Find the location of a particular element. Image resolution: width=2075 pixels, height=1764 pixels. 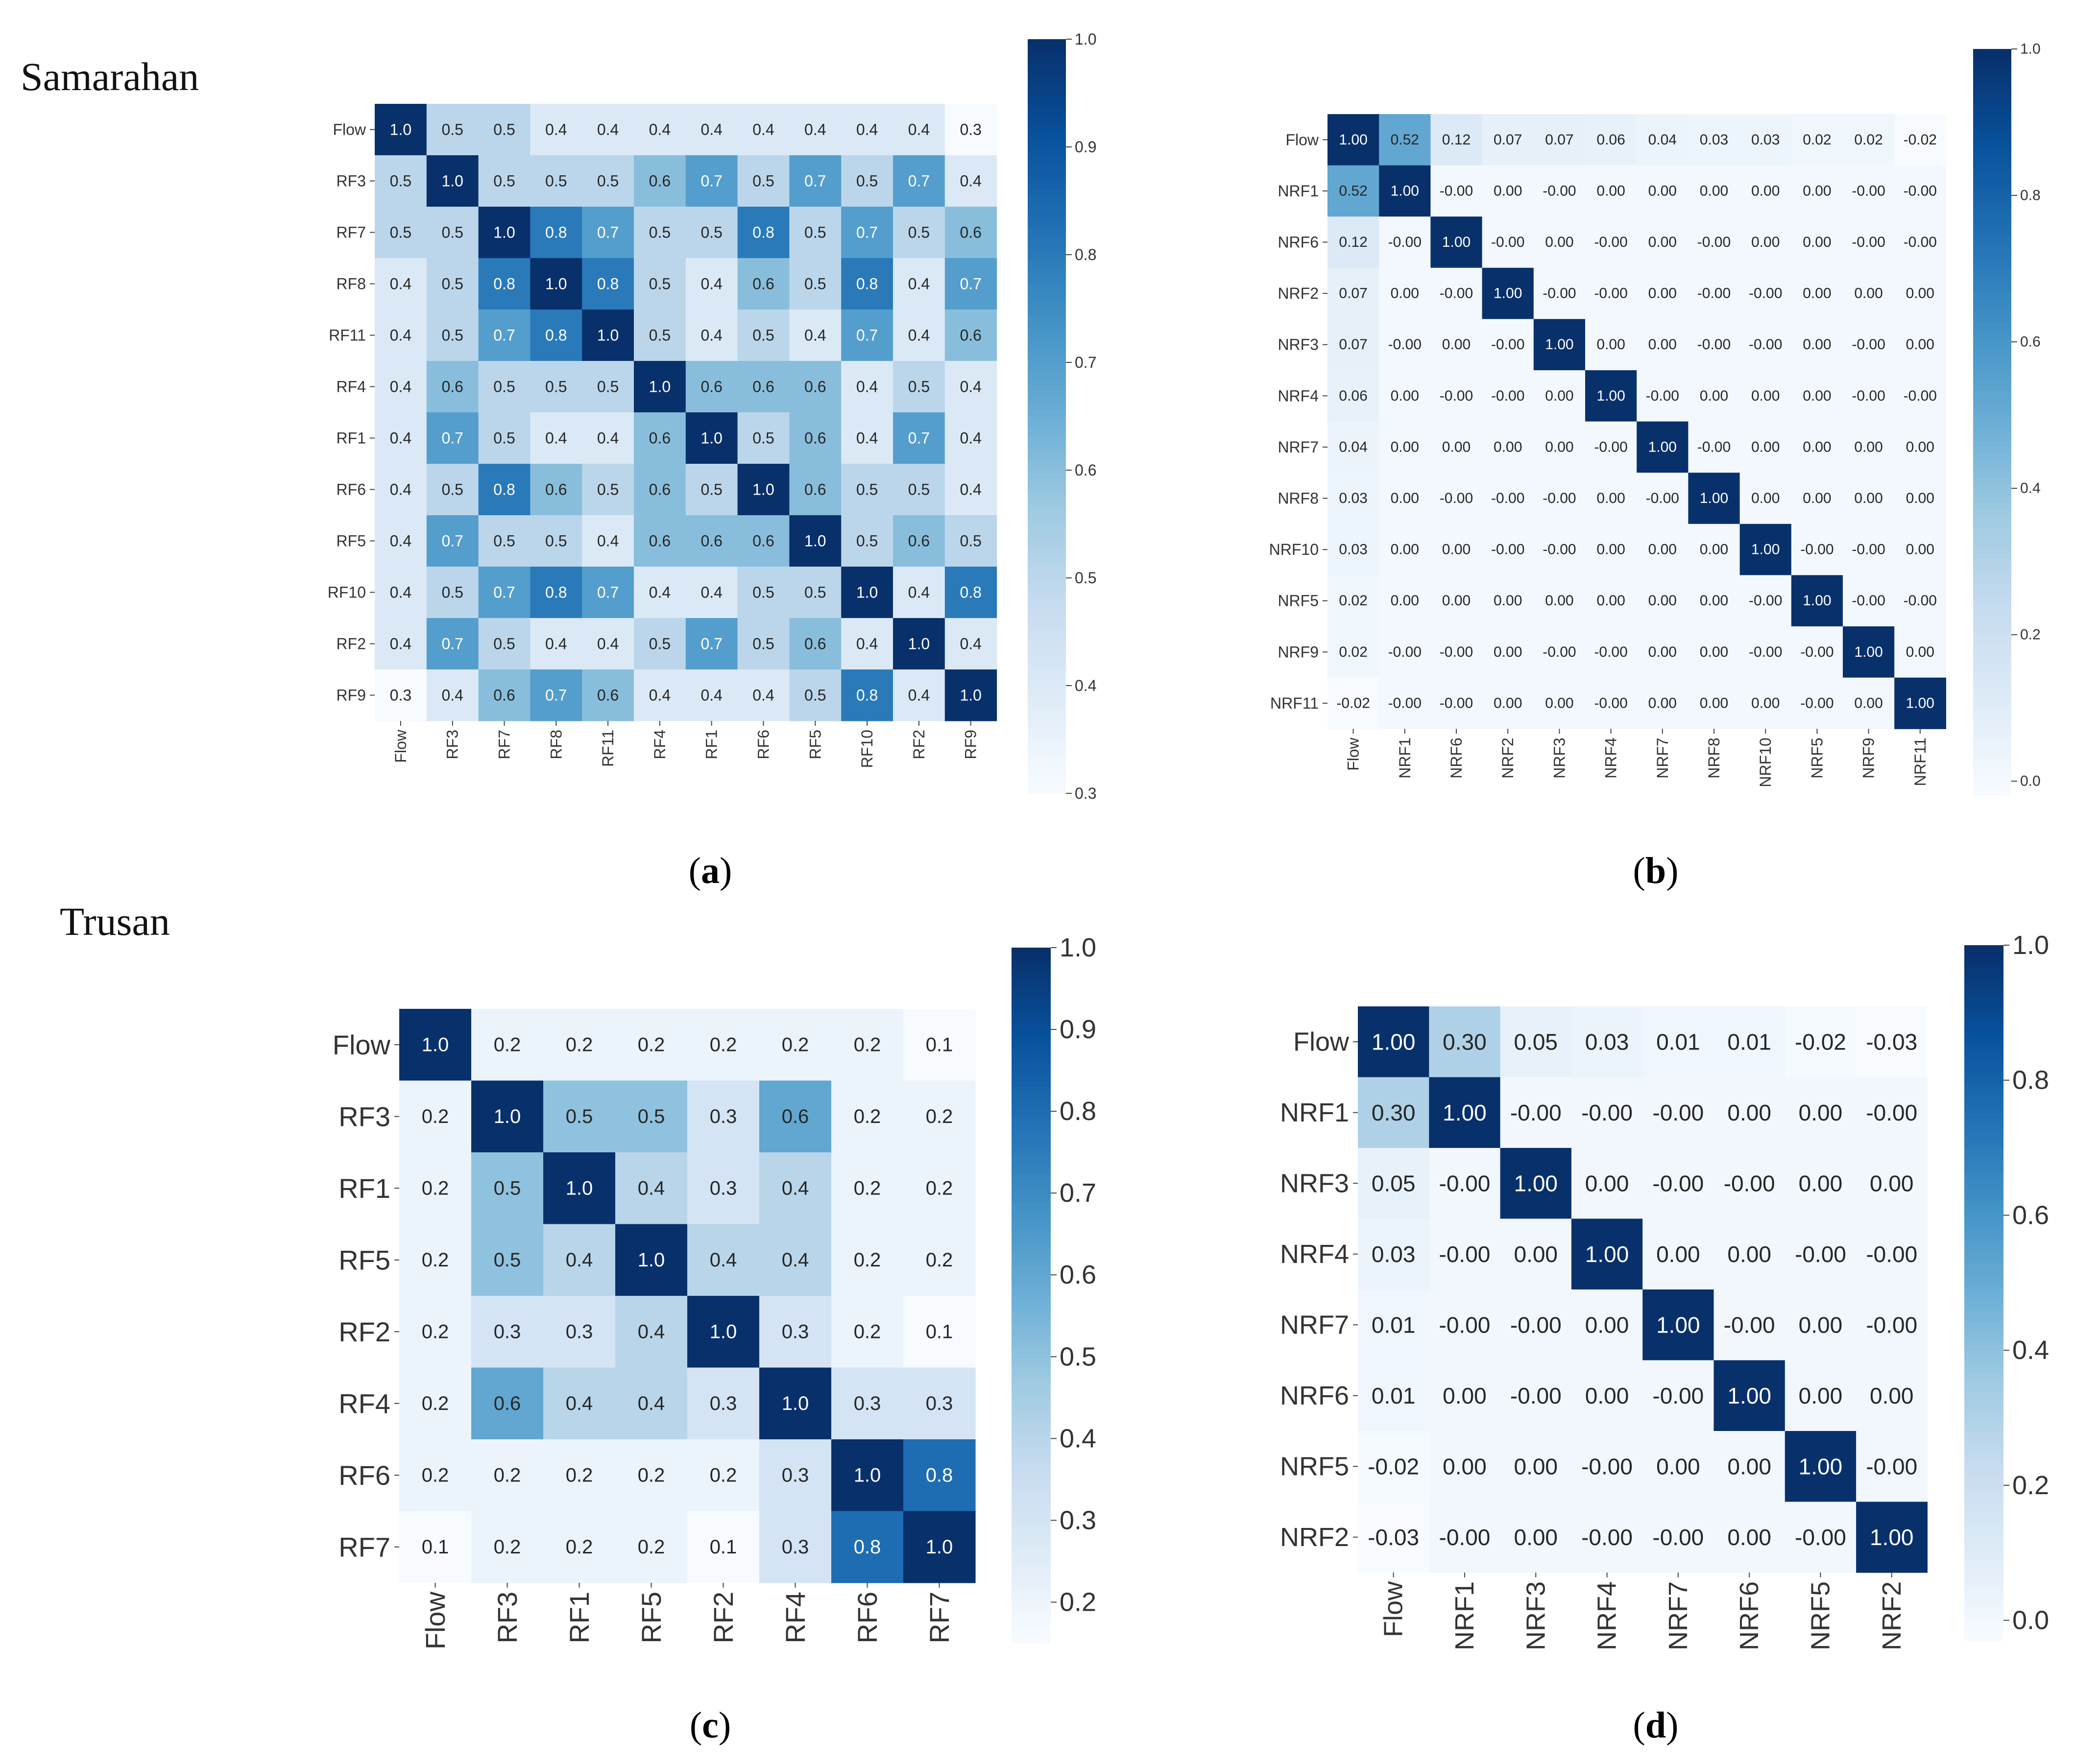

cell-value-label: 0.5 is located at coordinates (608, 387).